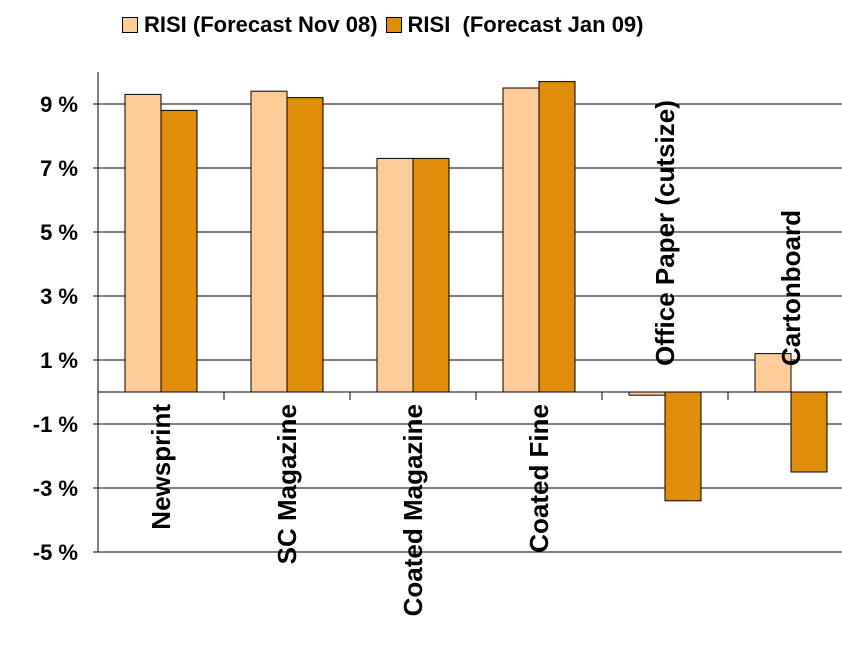 The height and width of the screenshot is (669, 842). I want to click on legend-swatch-nov08, so click(130, 25).